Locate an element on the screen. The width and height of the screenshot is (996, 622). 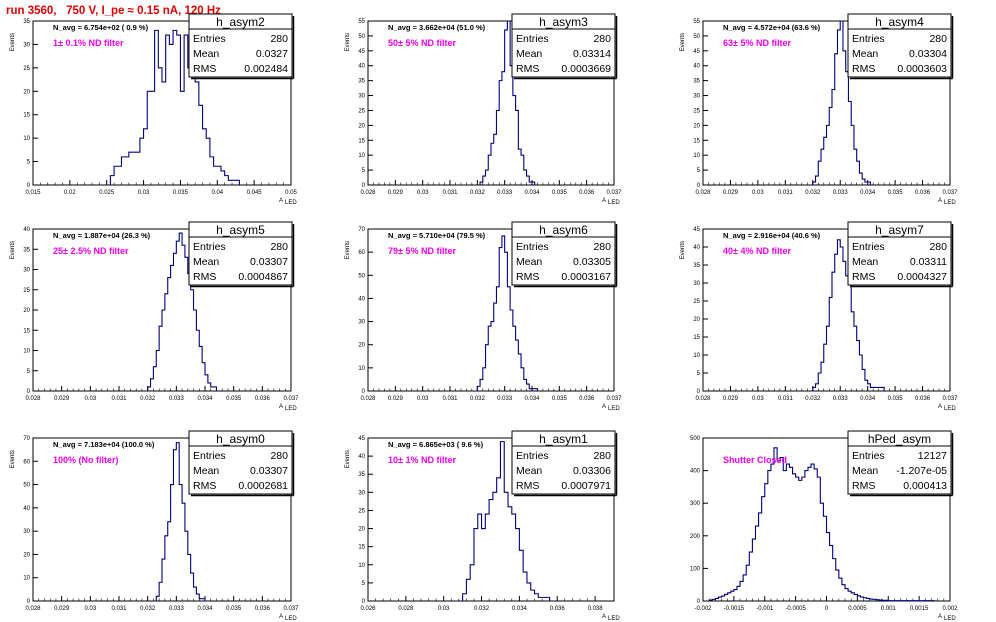
x-tick-label: 0.031 is located at coordinates (119, 399).